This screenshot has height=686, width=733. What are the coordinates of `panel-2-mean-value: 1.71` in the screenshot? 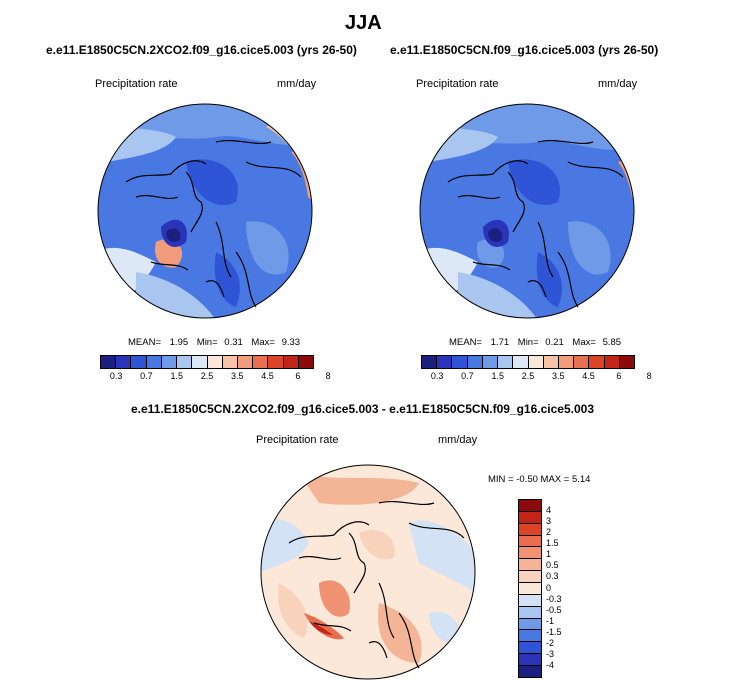 It's located at (500, 342).